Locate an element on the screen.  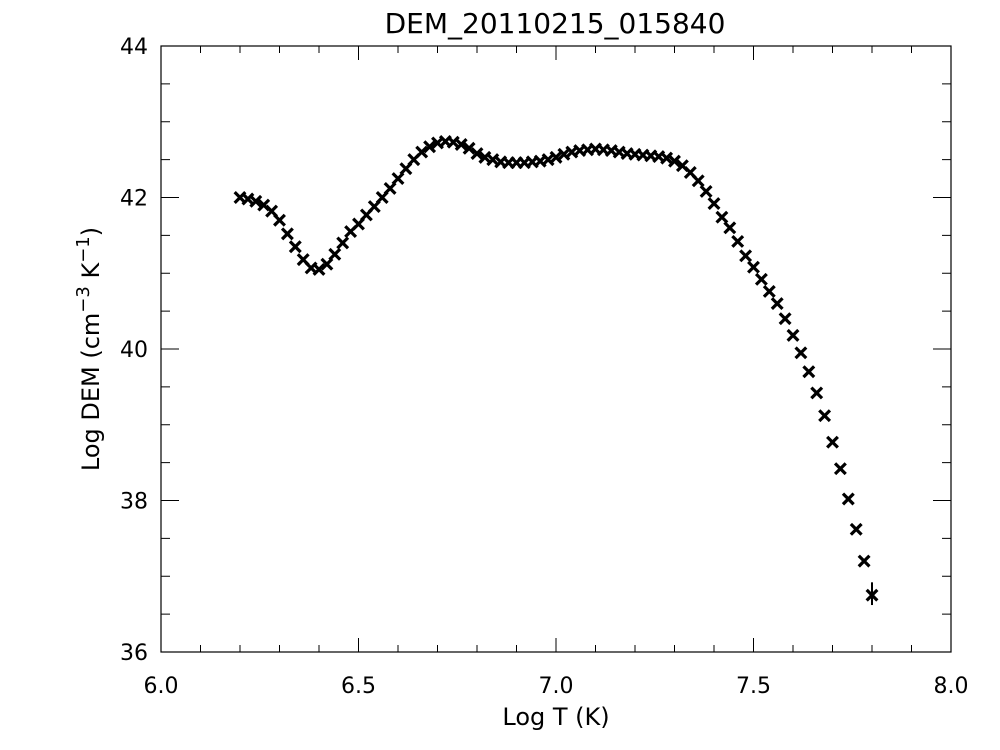
y-axis-label-prefix: Log DEM (cm is located at coordinates (91, 392).